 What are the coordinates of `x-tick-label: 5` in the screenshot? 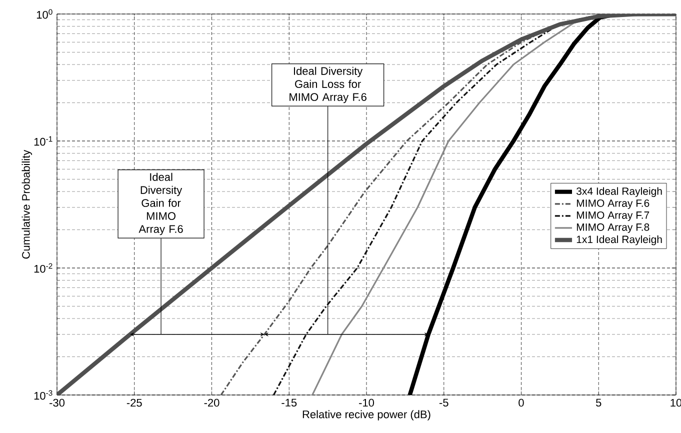 It's located at (599, 402).